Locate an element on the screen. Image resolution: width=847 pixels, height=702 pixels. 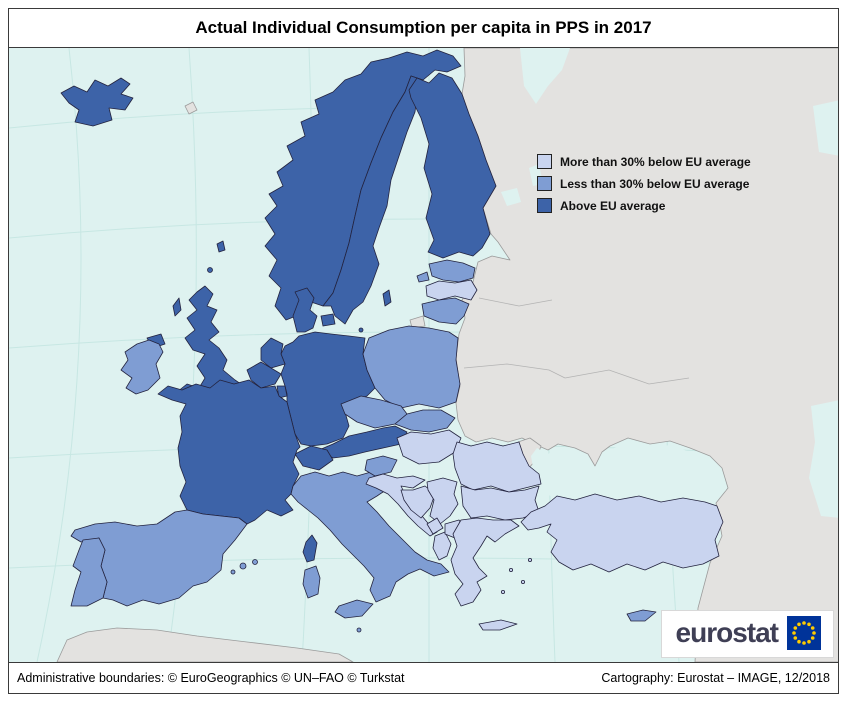
island-hebrides is located at coordinates (177, 307).